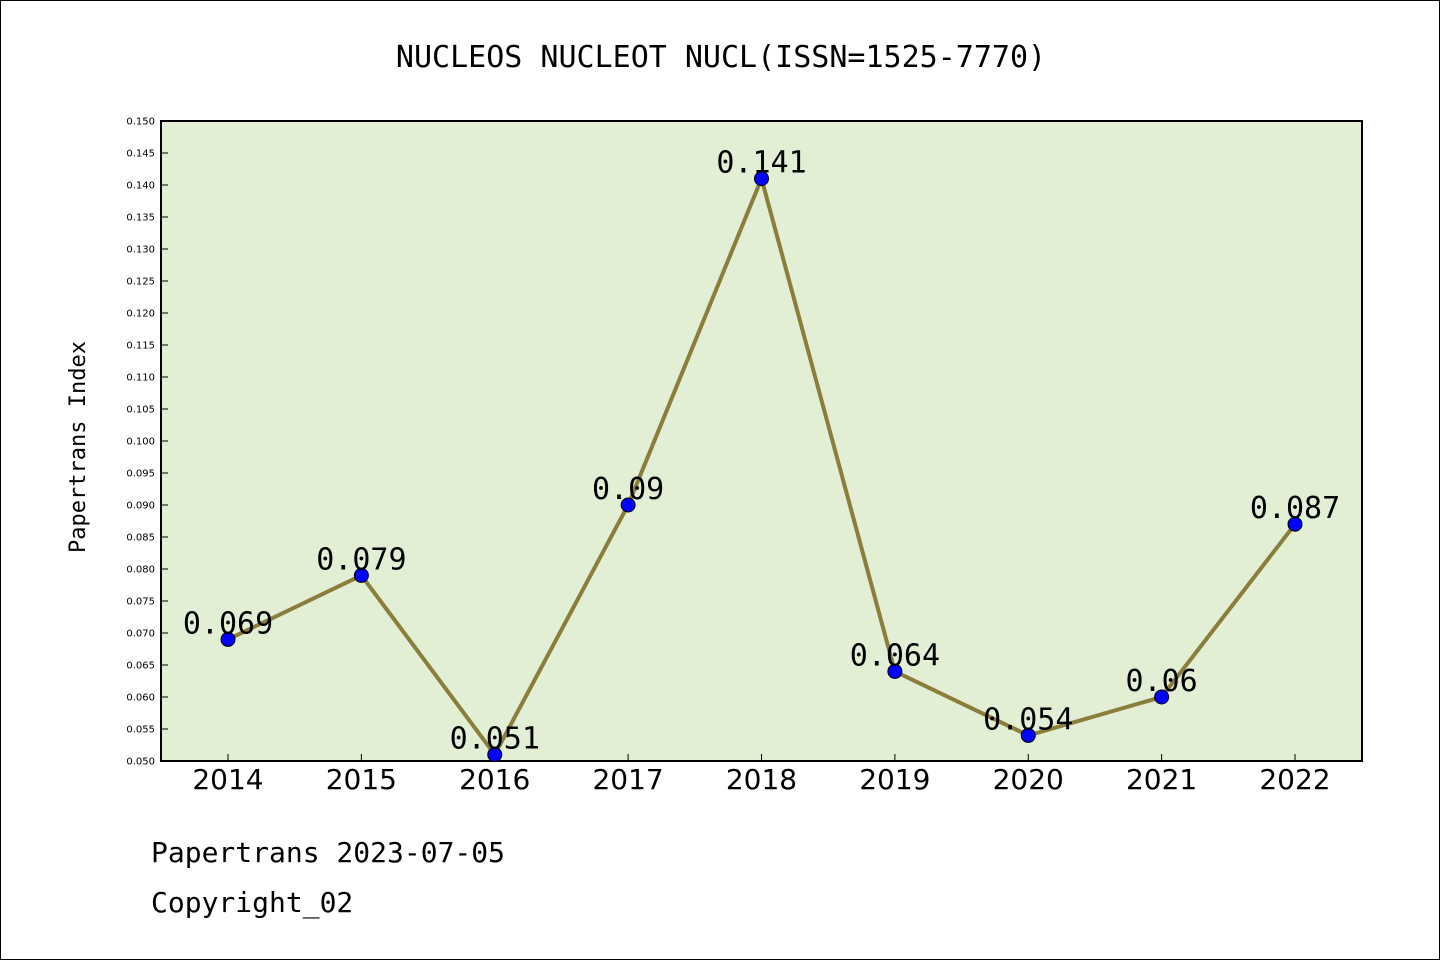 Image resolution: width=1440 pixels, height=961 pixels. Describe the element at coordinates (1161, 779) in the screenshot. I see `x-tick-label: 2021` at that location.